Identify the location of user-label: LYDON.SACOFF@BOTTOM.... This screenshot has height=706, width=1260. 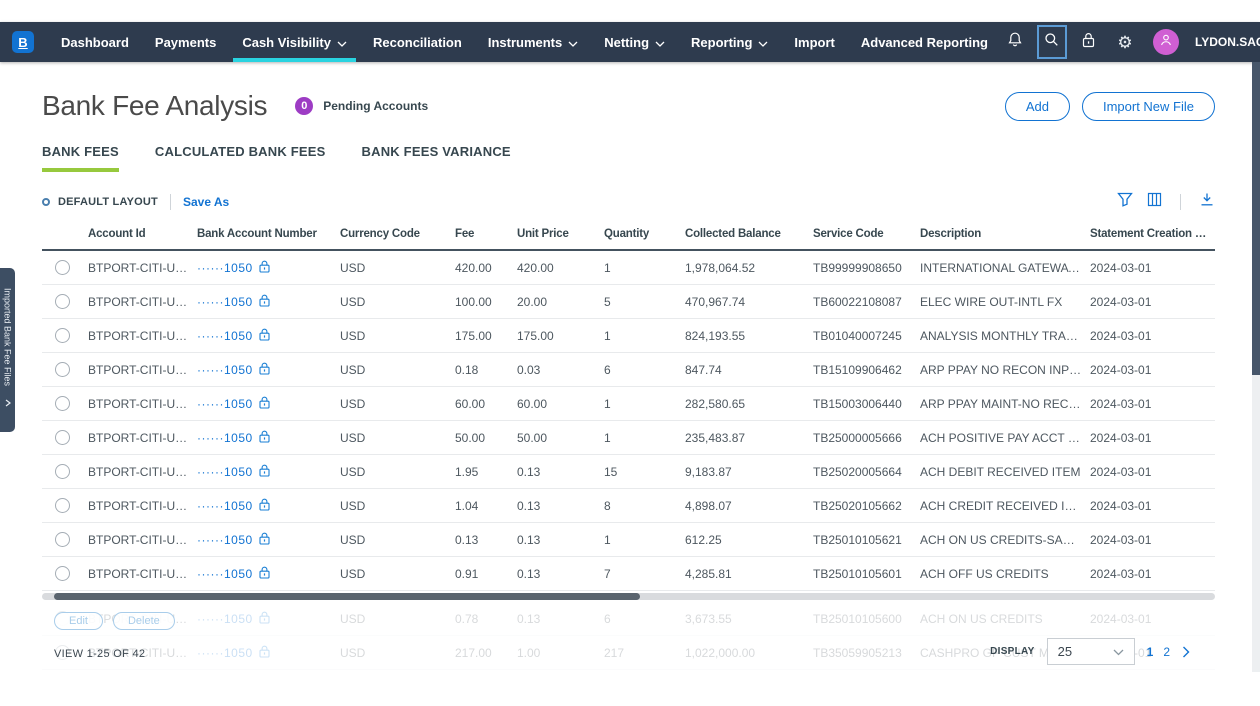
(1227, 42).